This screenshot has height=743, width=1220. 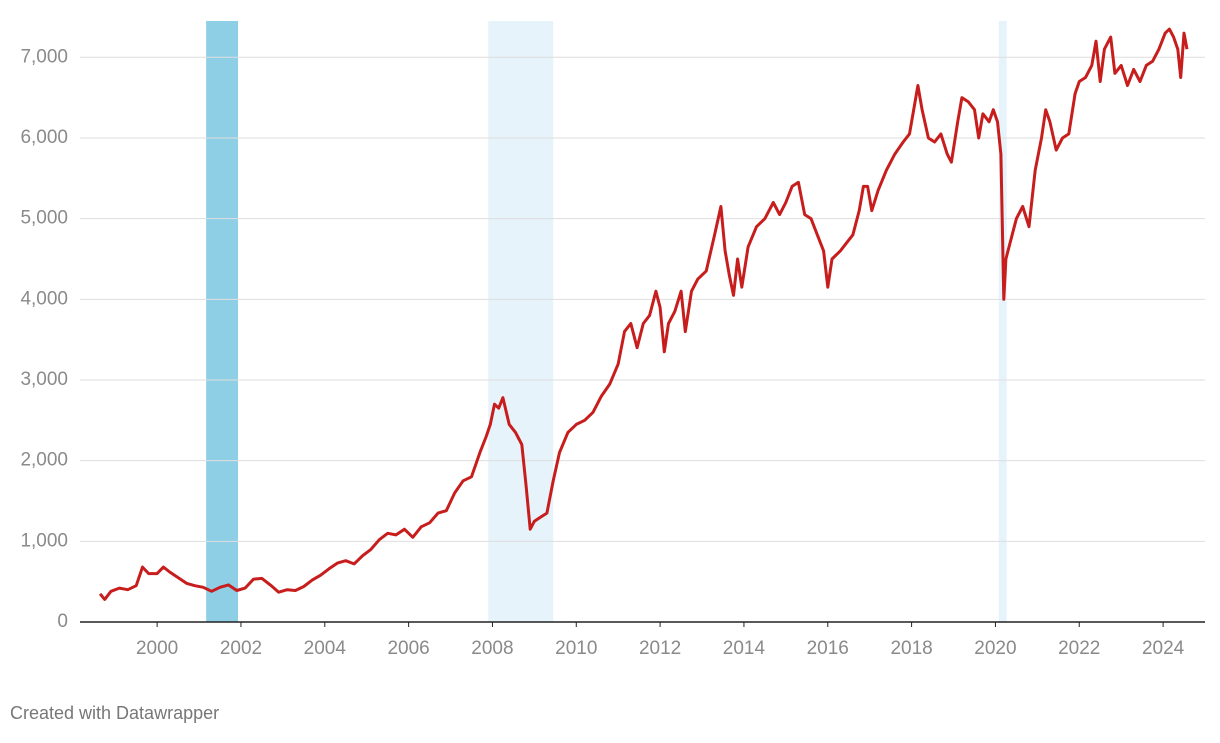 I want to click on x-tick-label: 2024, so click(x=1163, y=648).